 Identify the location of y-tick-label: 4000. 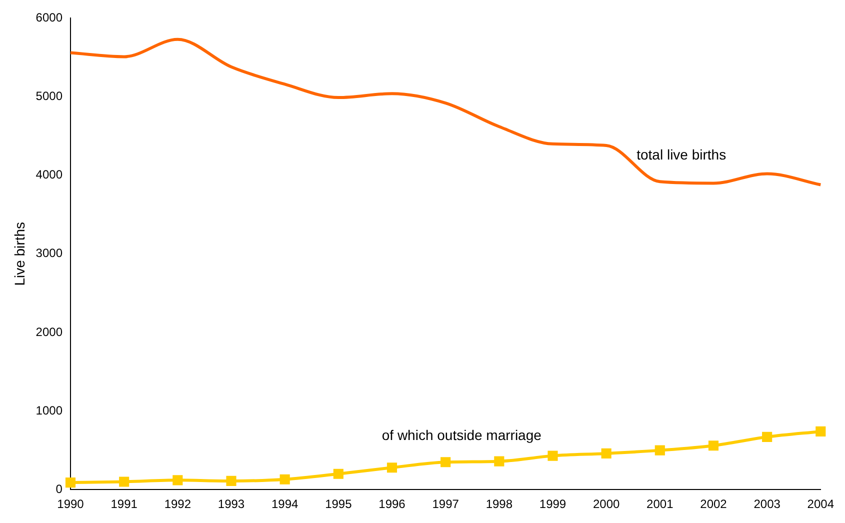
(49, 175).